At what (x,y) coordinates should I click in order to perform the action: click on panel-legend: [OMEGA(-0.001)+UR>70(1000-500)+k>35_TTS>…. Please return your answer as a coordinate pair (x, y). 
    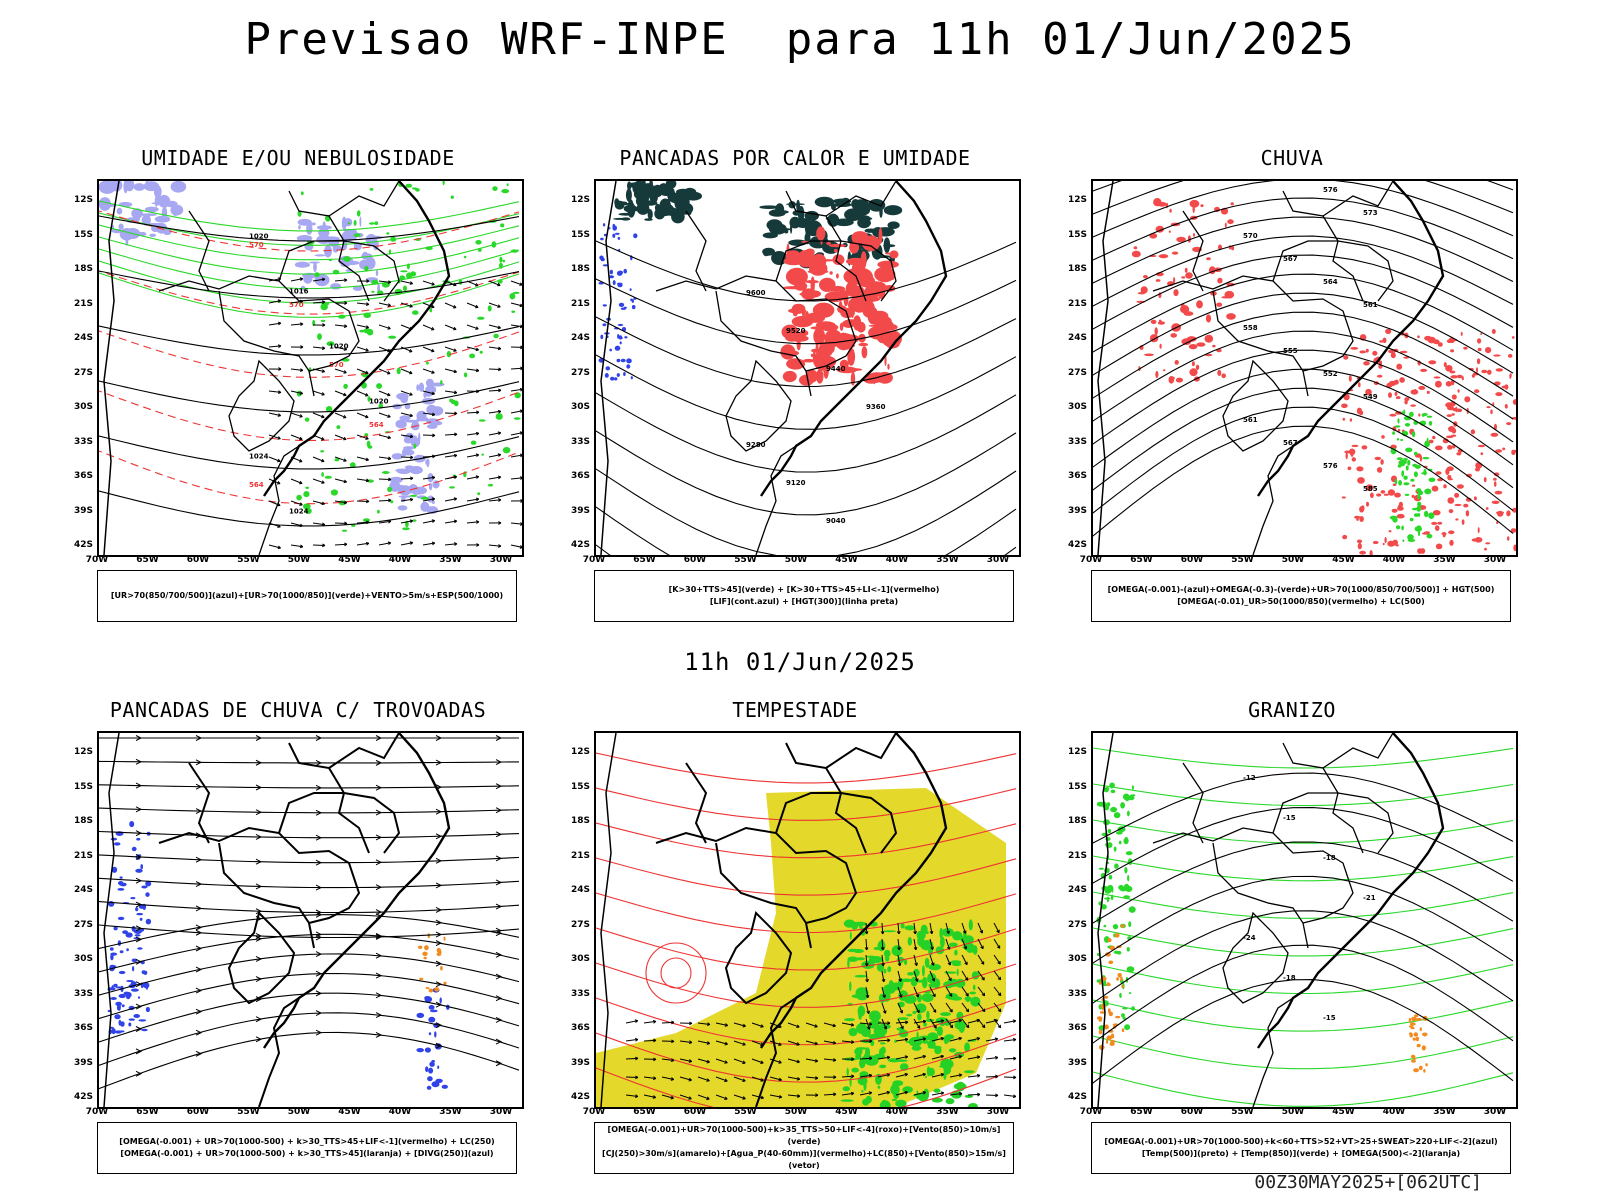
    Looking at the image, I should click on (804, 1148).